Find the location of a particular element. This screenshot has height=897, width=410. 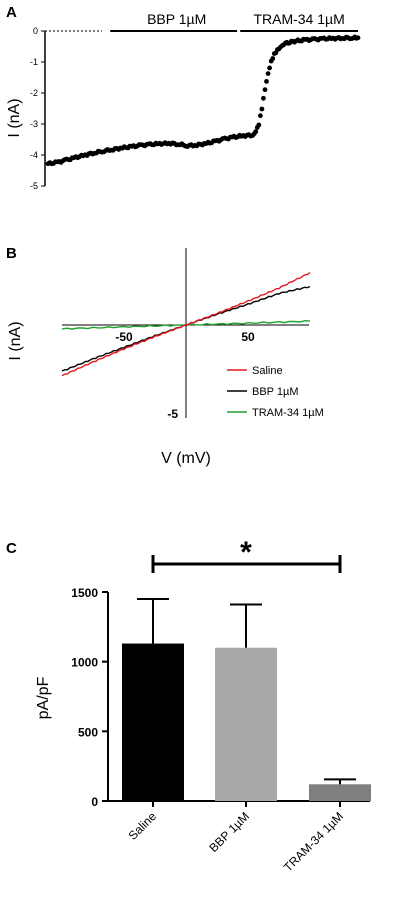

significance-star: * is located at coordinates (246, 552).